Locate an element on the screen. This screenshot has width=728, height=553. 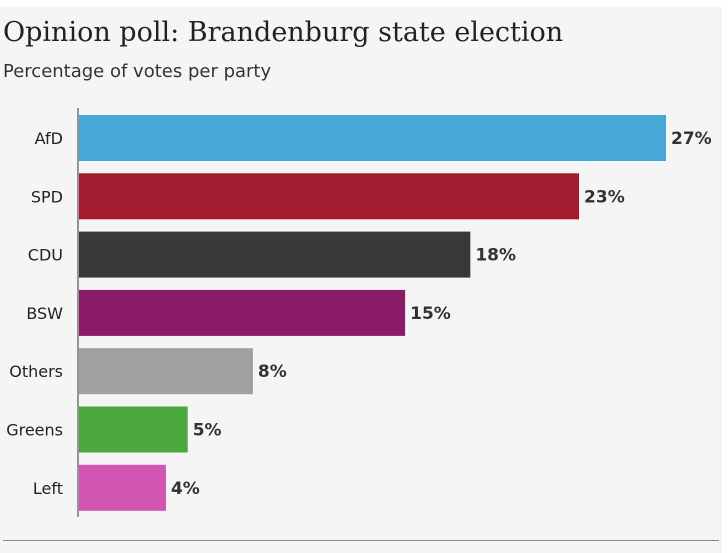
value-label-greens: 5% is located at coordinates (207, 431).